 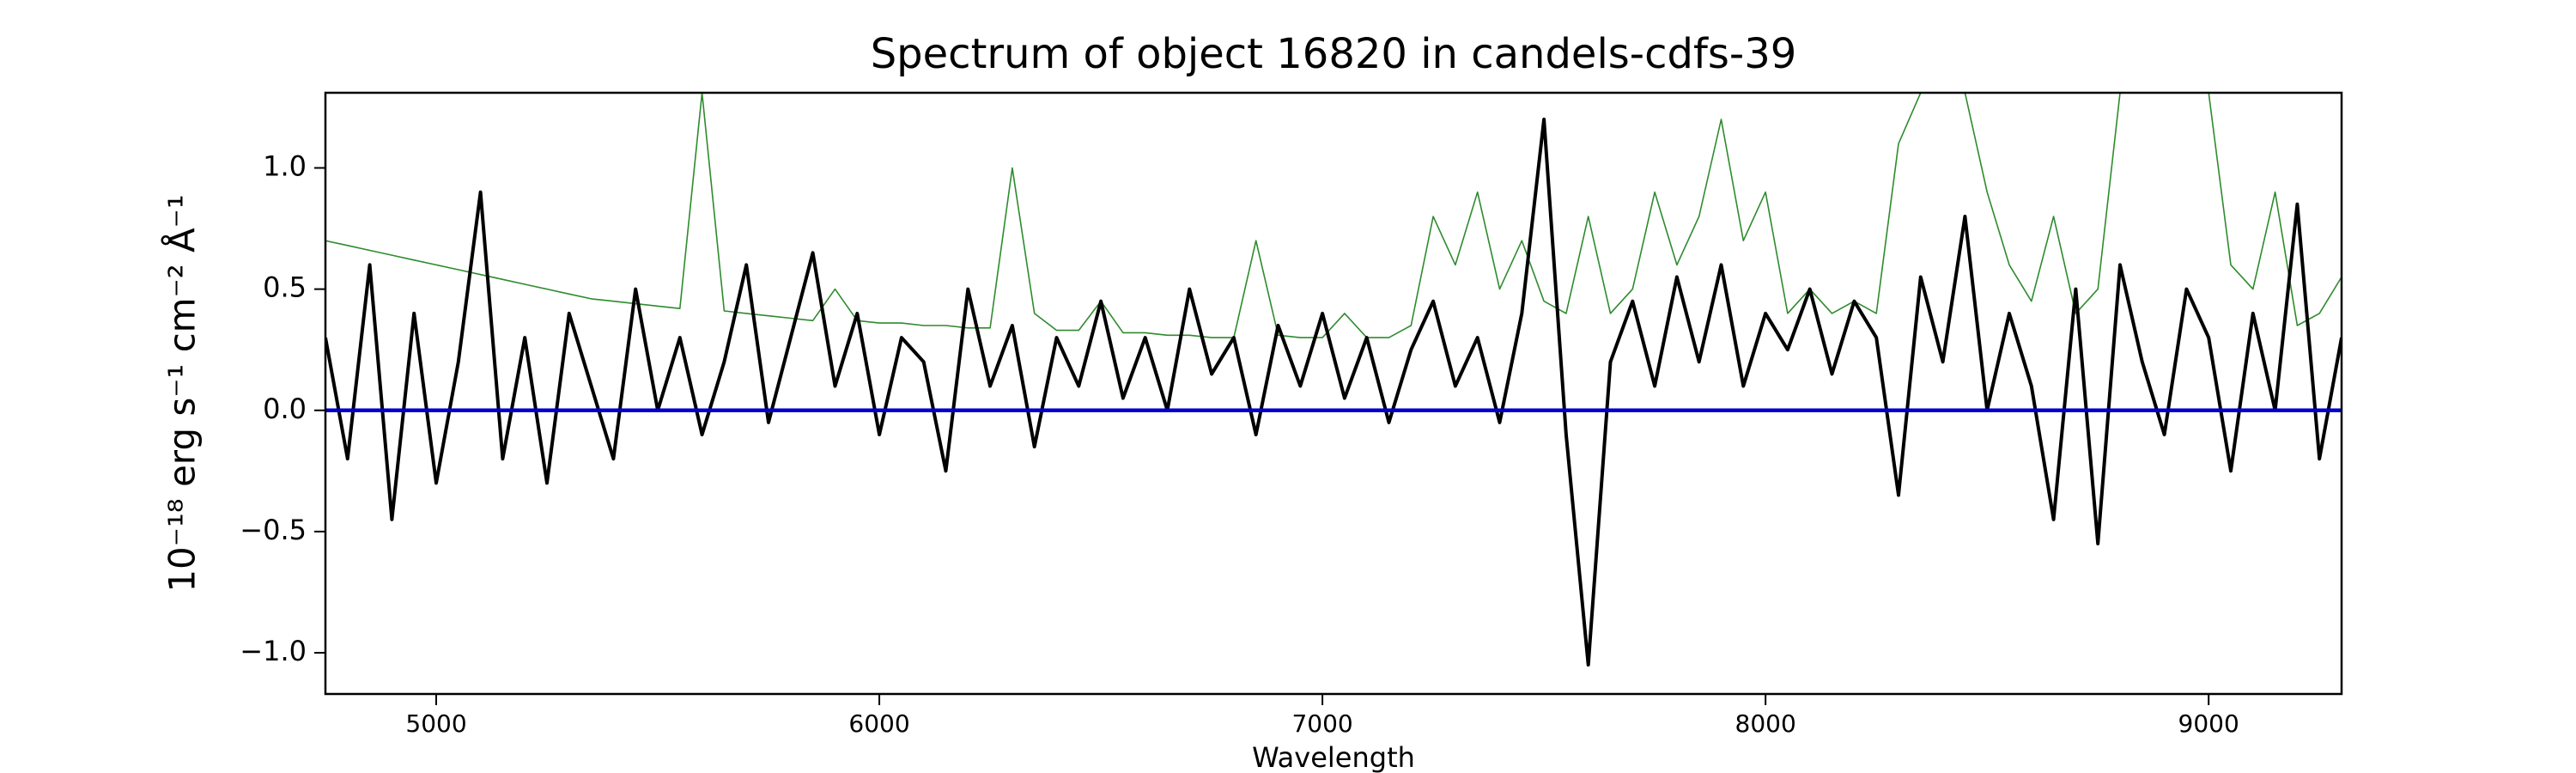 I want to click on y-tick-label: 1.0, so click(x=285, y=166).